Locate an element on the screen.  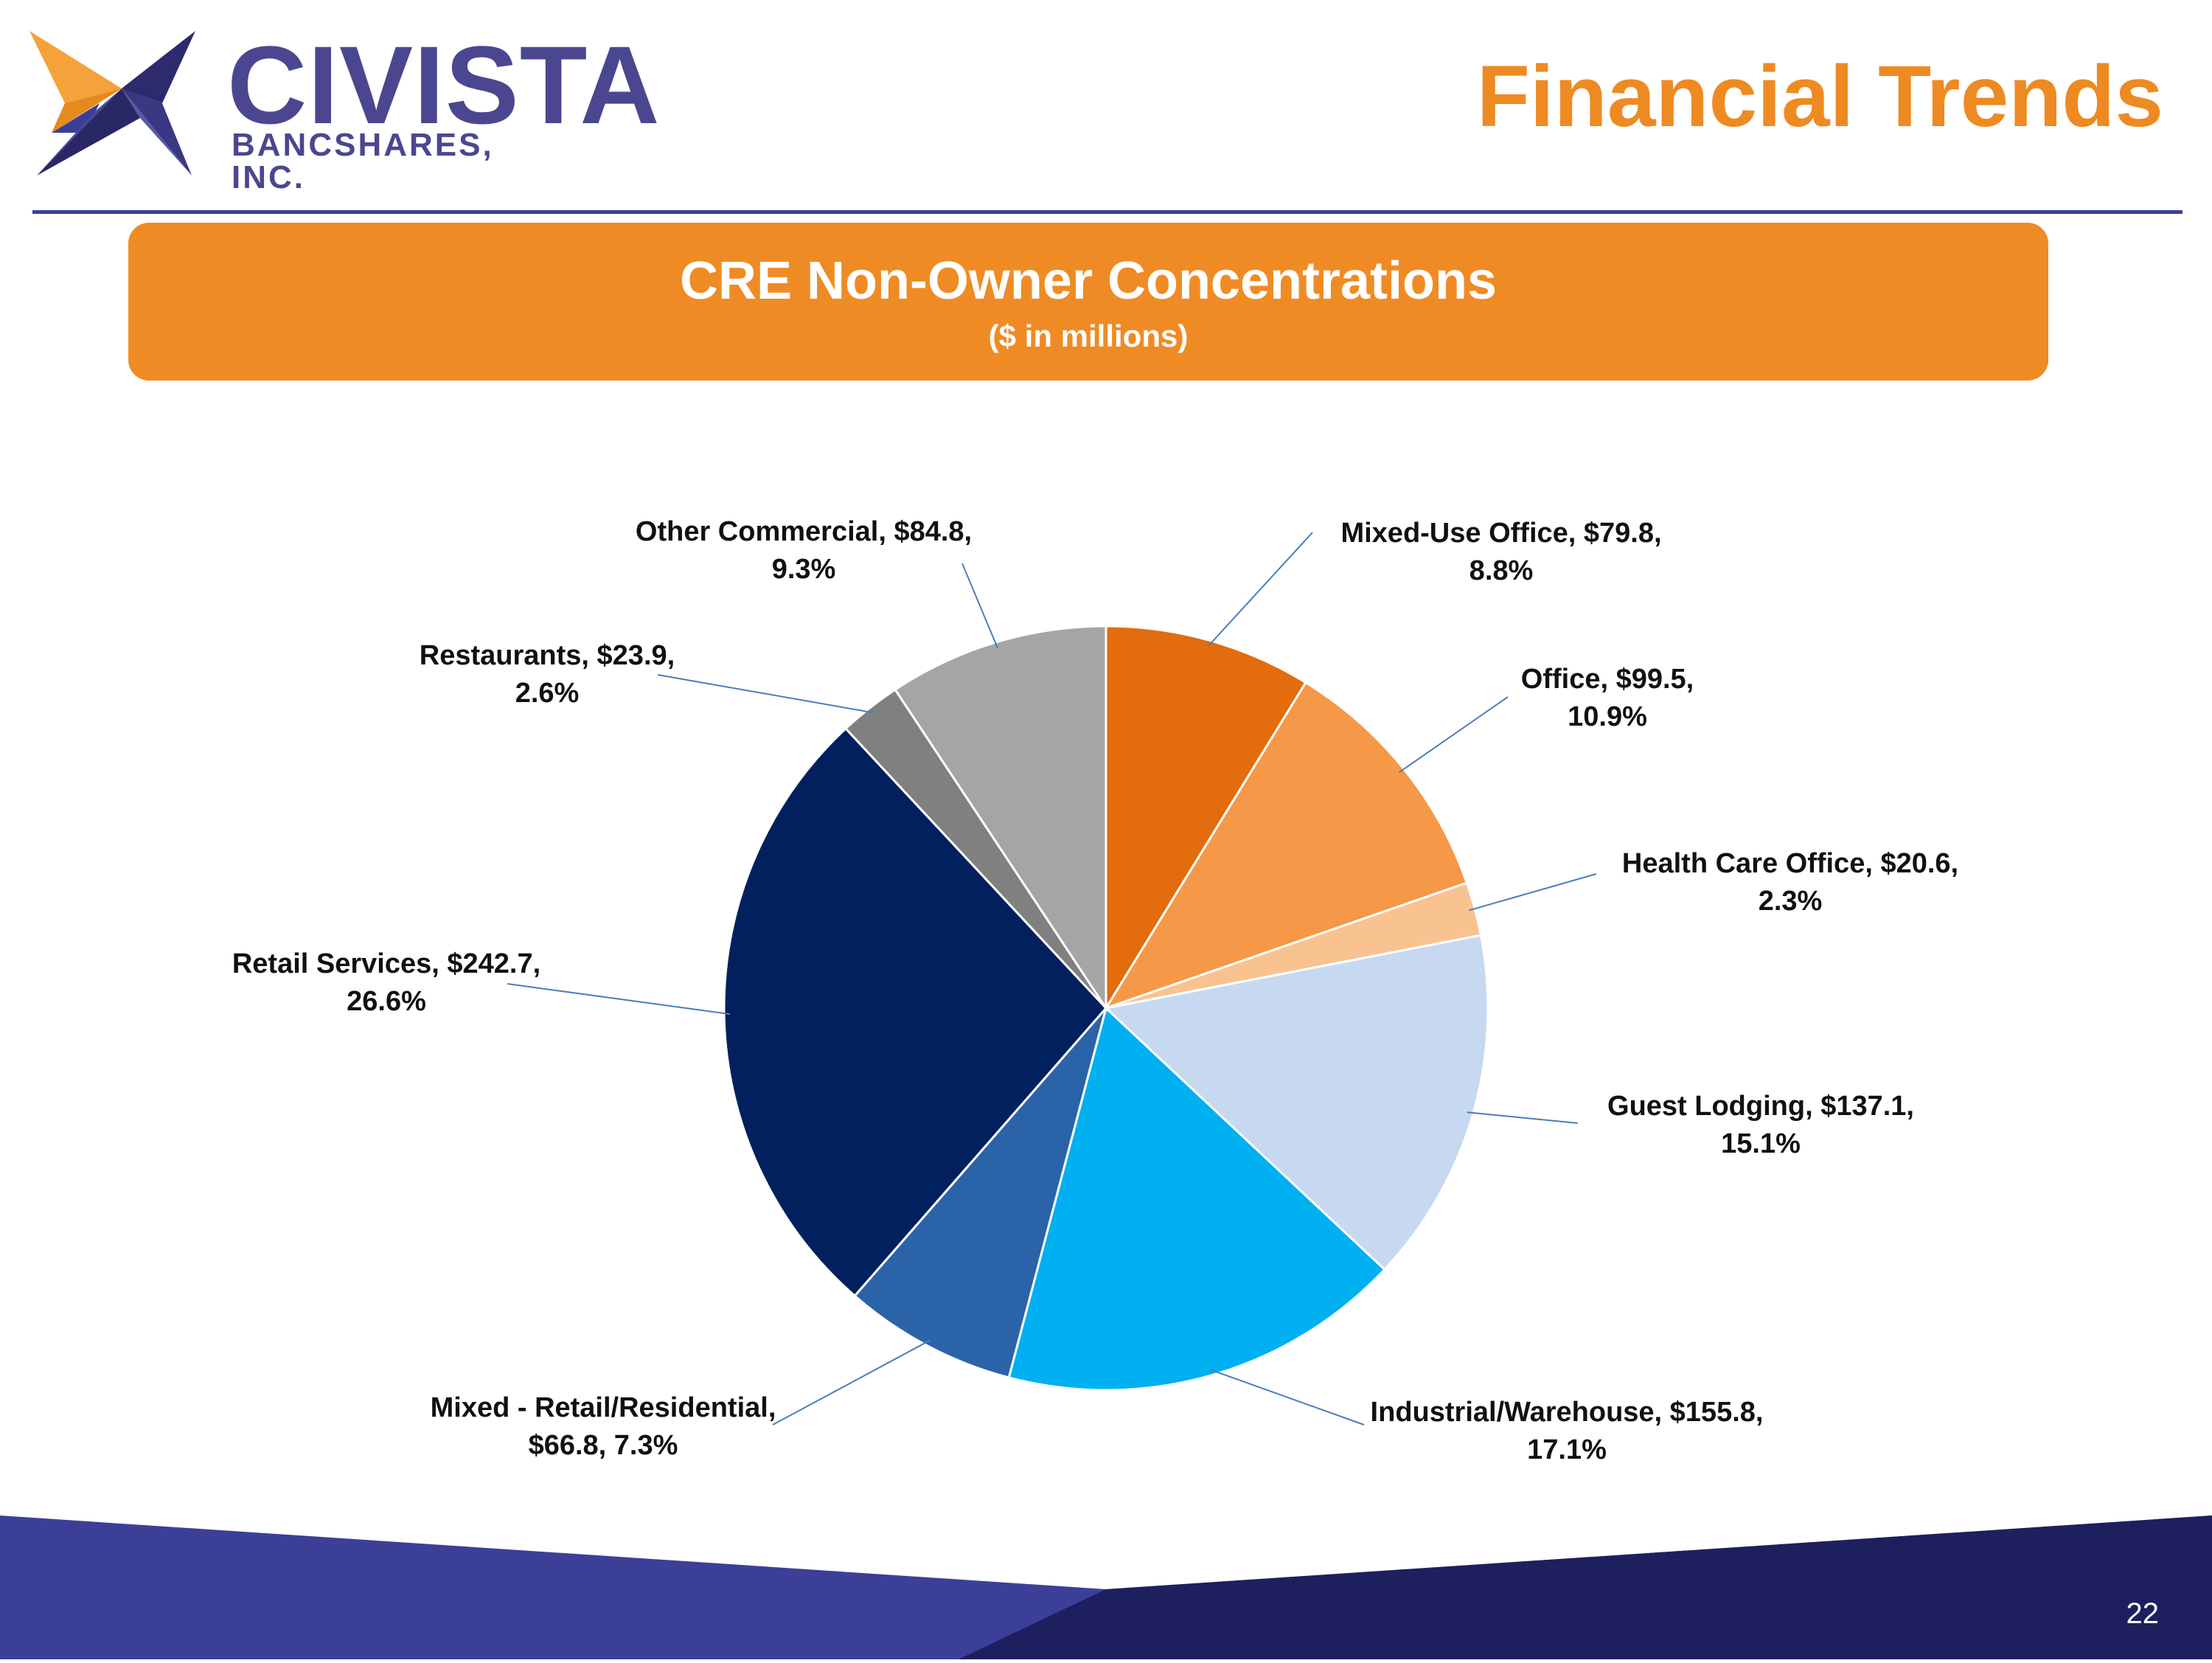
header-divider is located at coordinates (1107, 212).